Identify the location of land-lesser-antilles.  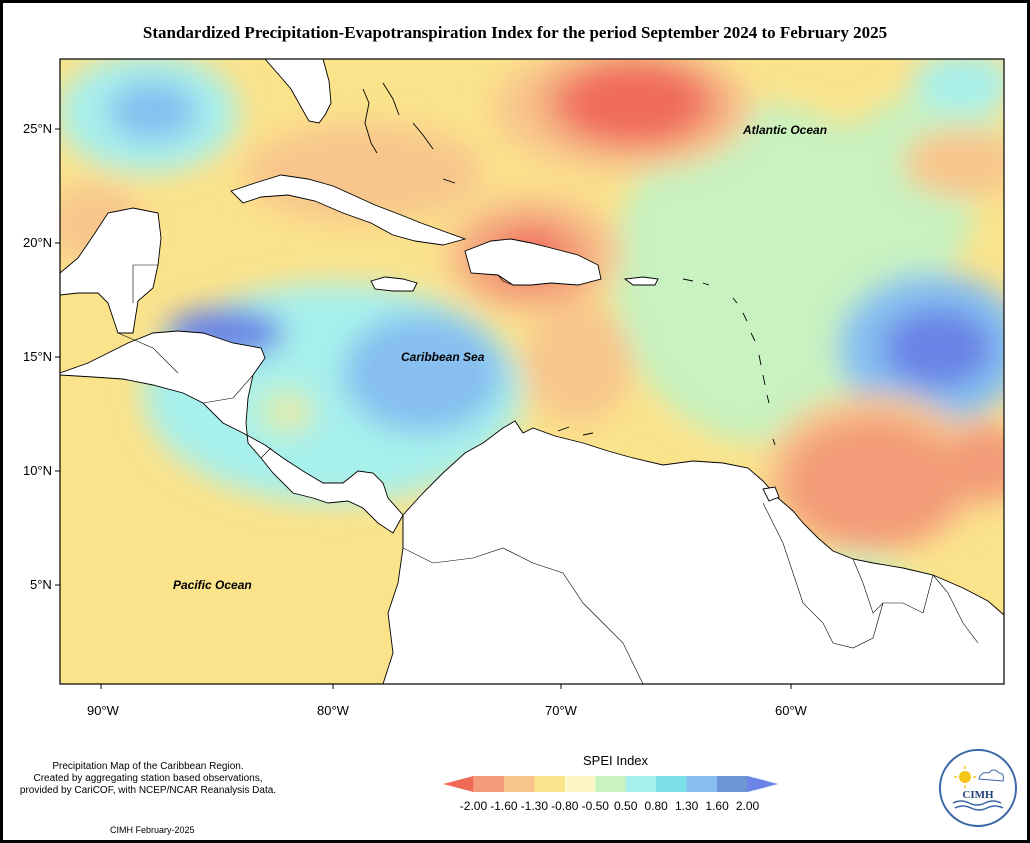
(754, 371).